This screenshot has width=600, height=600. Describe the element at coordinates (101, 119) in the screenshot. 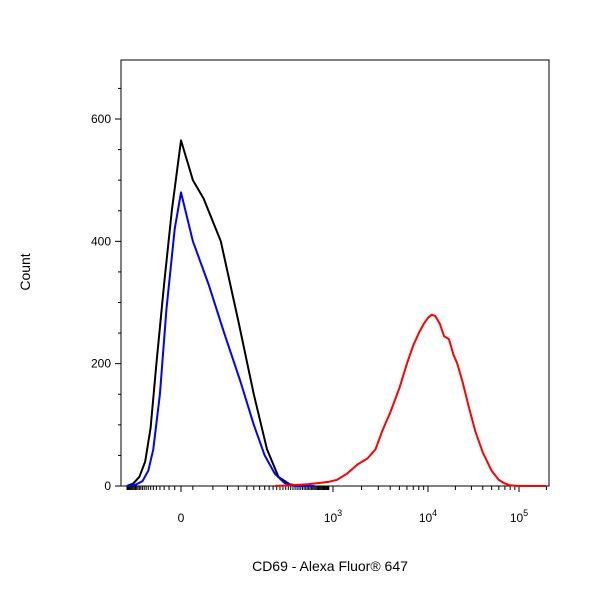

I see `y-tick-label: 600` at that location.